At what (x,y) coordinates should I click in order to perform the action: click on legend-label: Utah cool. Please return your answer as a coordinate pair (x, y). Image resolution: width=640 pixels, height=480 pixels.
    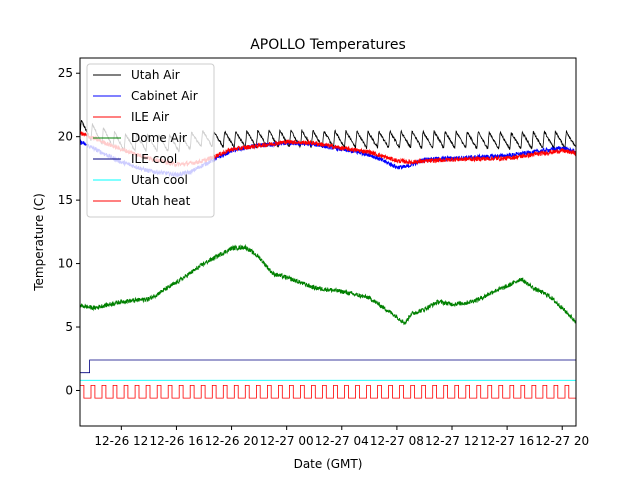
    Looking at the image, I should click on (159, 180).